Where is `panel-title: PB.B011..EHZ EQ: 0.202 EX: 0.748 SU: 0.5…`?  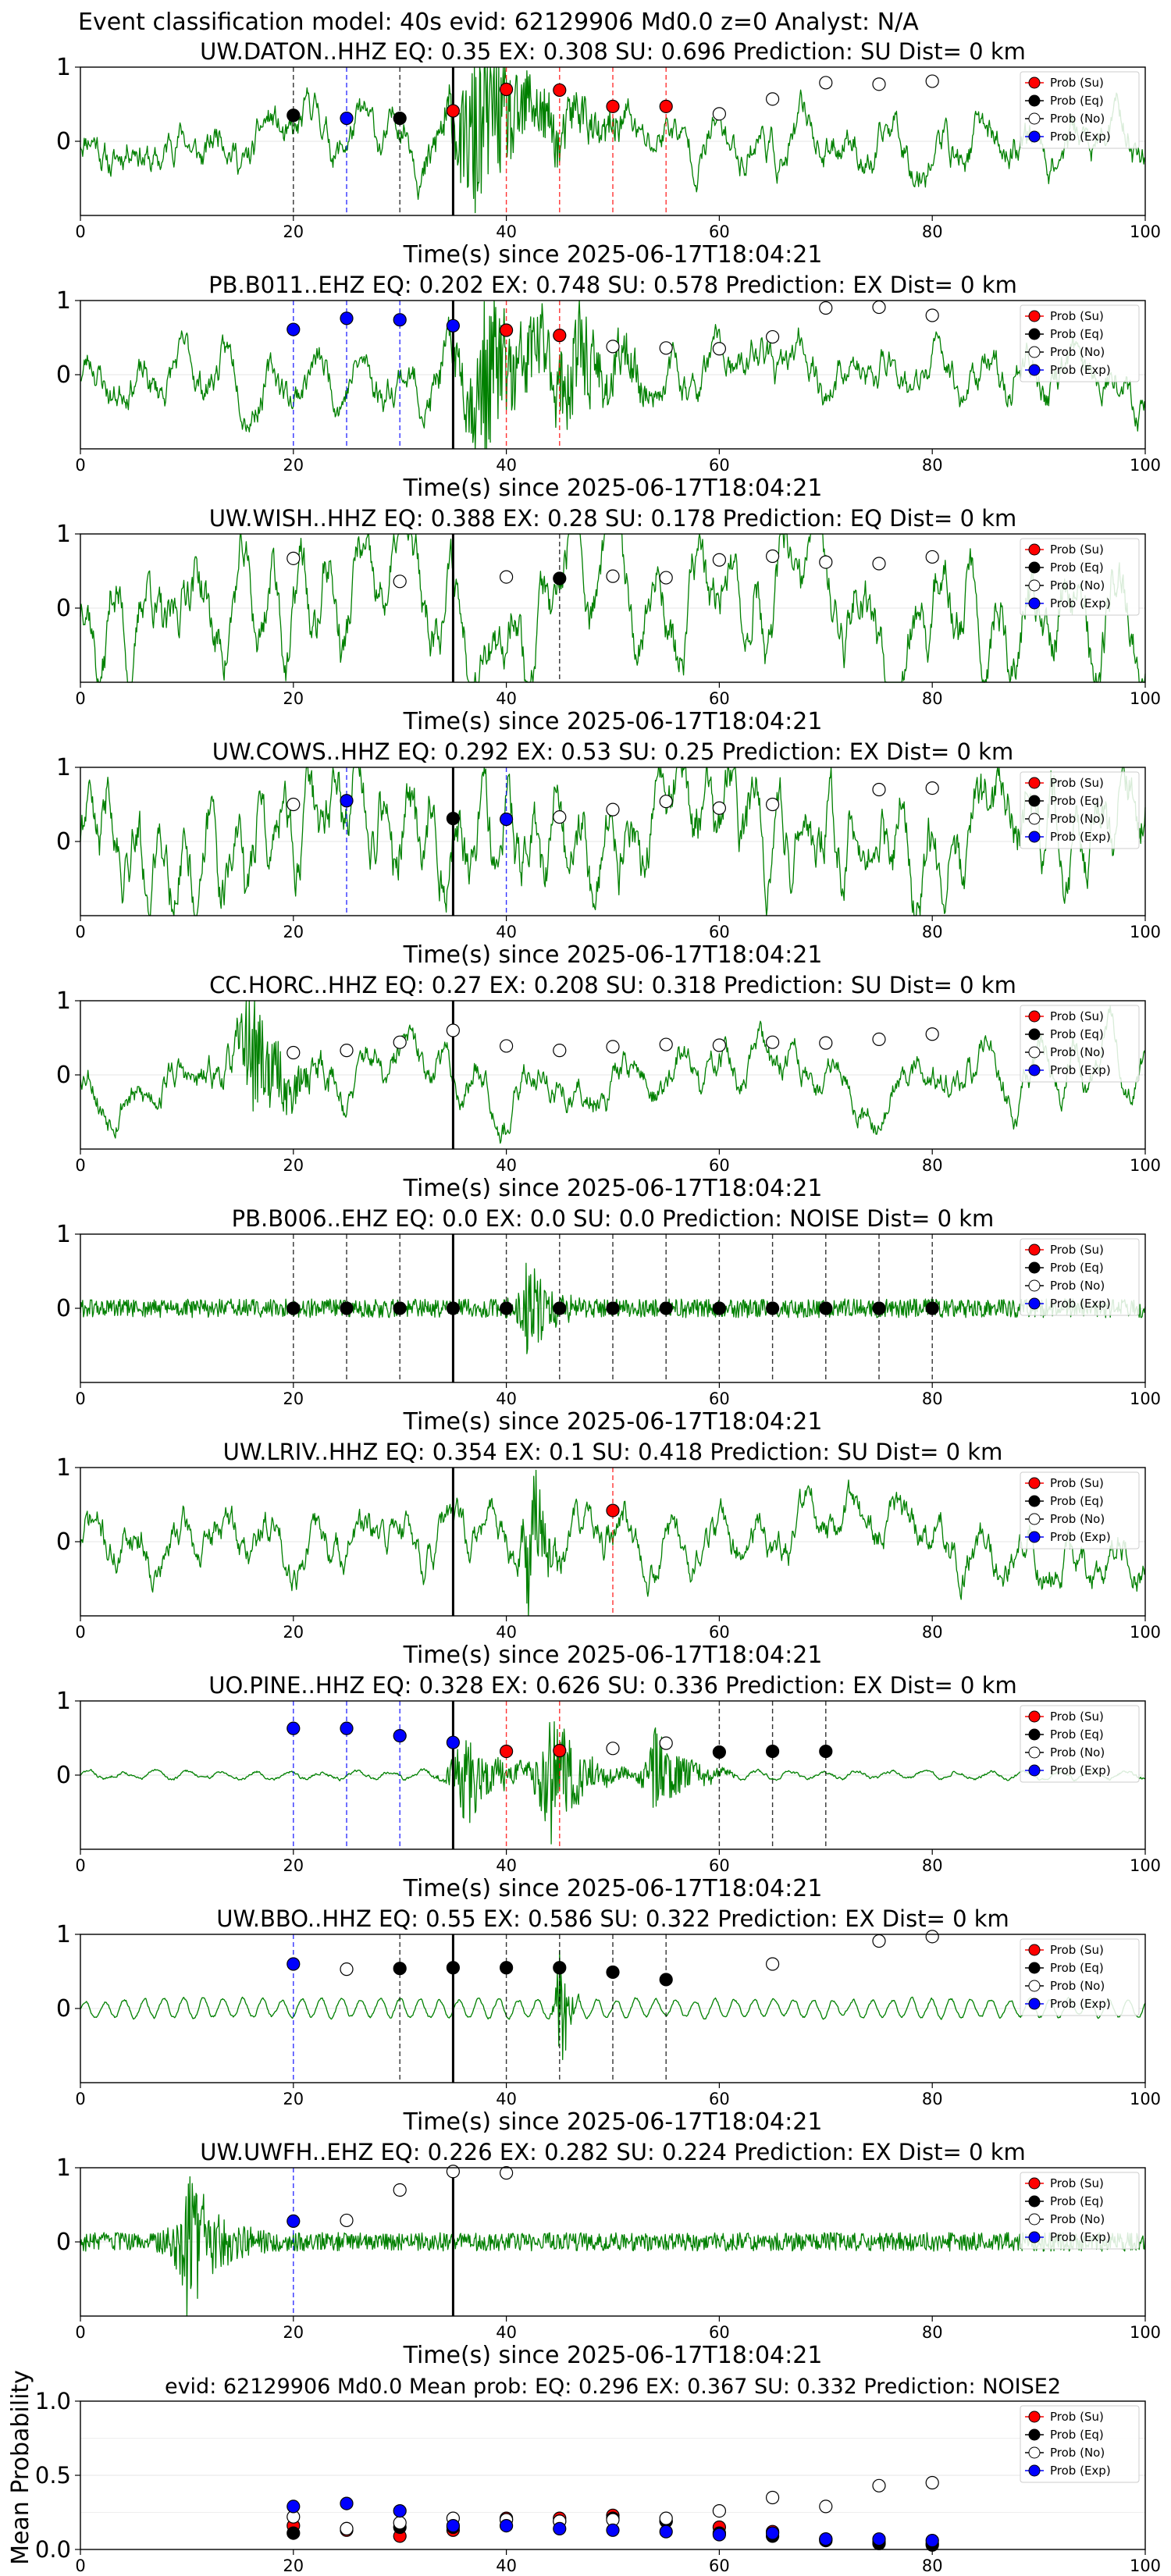 panel-title: PB.B011..EHZ EQ: 0.202 EX: 0.748 SU: 0.5… is located at coordinates (612, 285).